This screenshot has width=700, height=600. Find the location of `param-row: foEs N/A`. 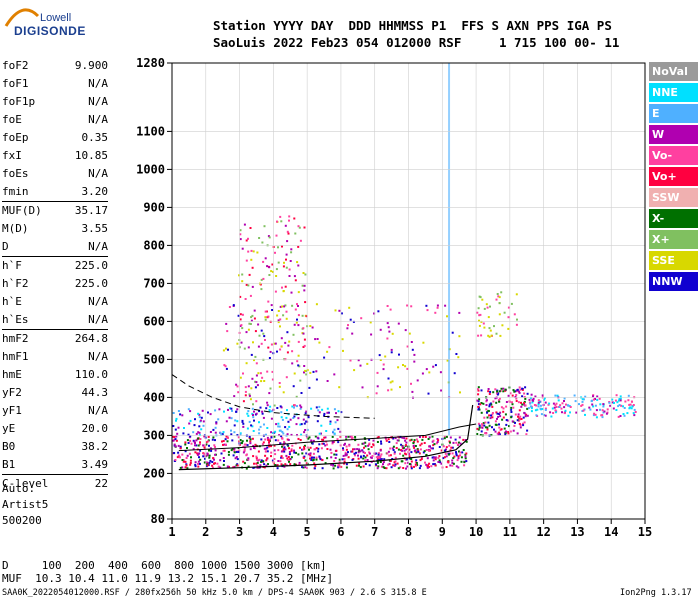

param-row: foEs N/A is located at coordinates (55, 174).